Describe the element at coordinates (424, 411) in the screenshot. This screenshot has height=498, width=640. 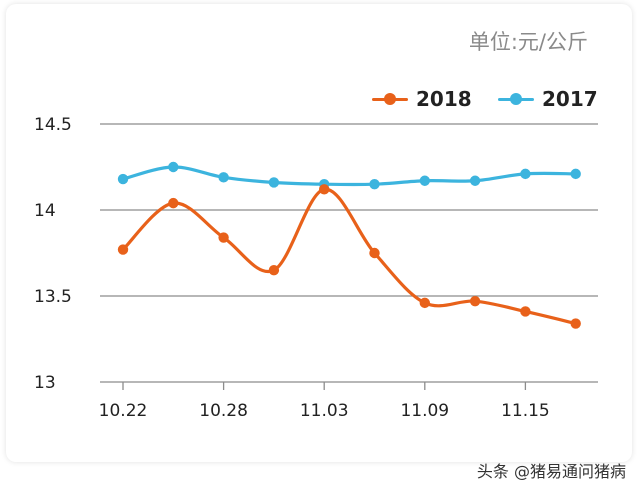
I see `x-tick-label: 11.09` at that location.